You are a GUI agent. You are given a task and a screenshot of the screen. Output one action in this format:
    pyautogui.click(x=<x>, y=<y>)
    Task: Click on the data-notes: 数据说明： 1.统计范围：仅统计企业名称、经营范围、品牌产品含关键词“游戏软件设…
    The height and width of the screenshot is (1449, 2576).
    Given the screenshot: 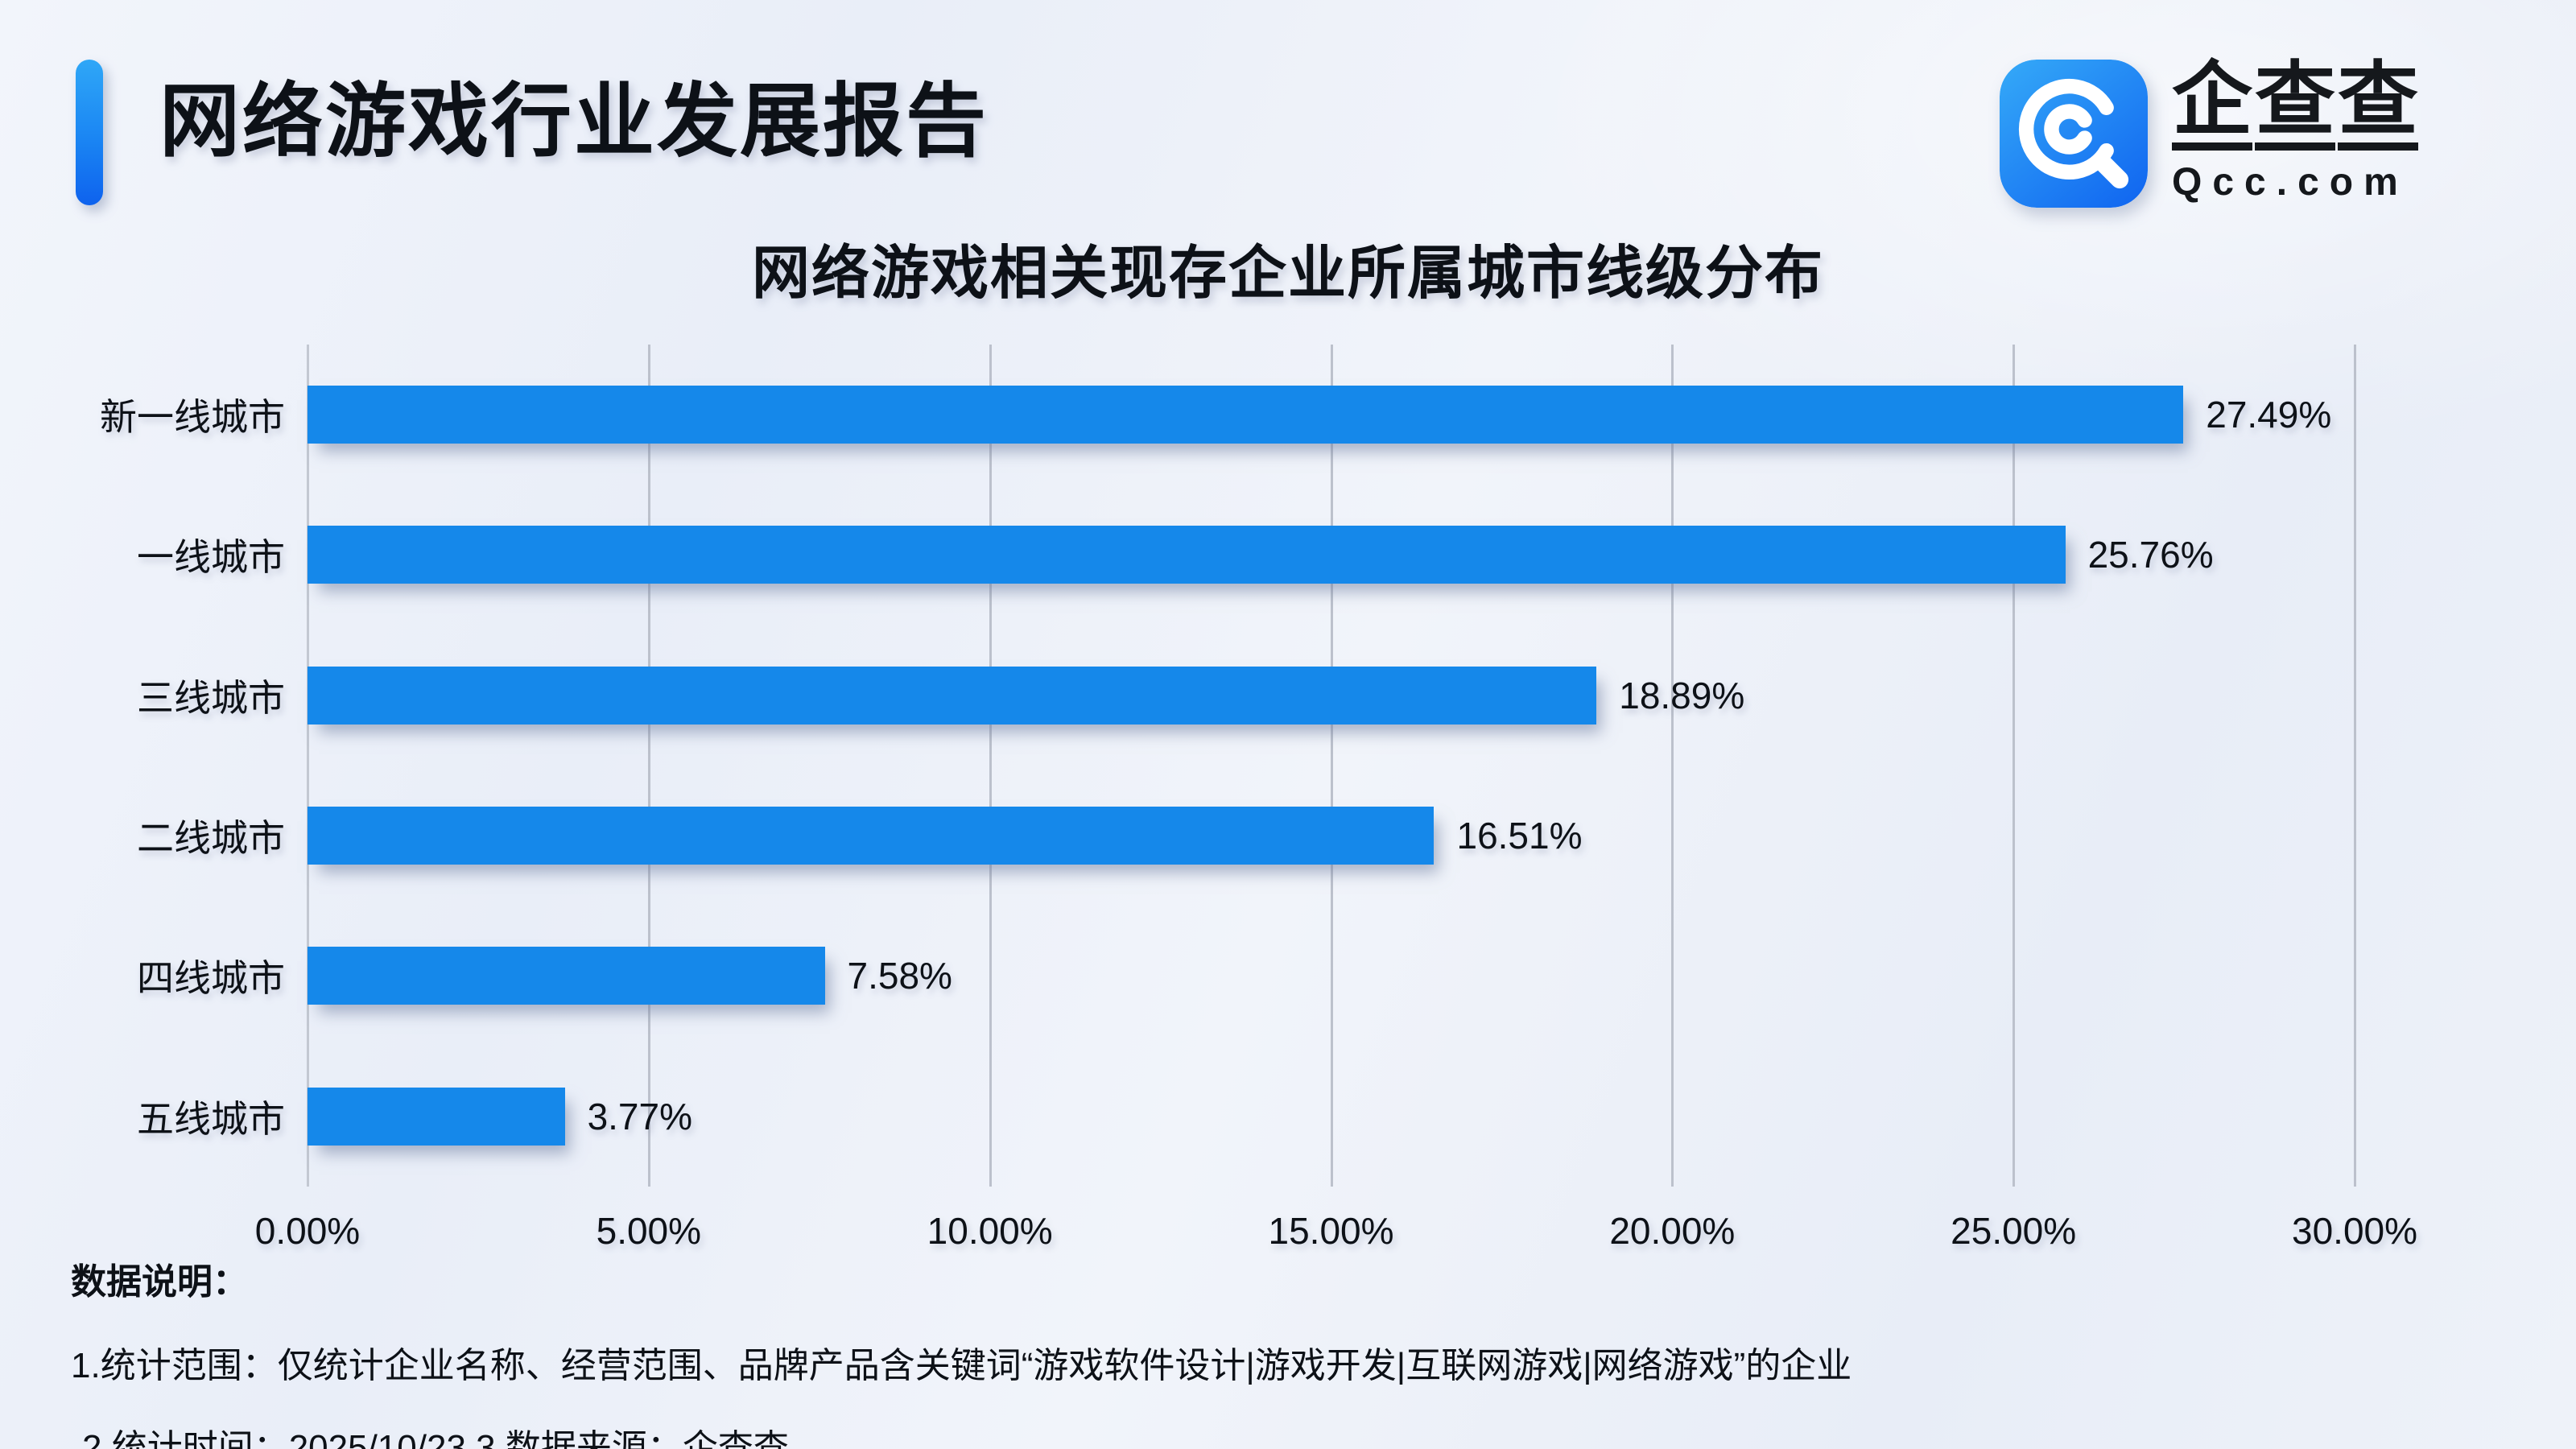 What is the action you would take?
    pyautogui.click(x=1298, y=1351)
    